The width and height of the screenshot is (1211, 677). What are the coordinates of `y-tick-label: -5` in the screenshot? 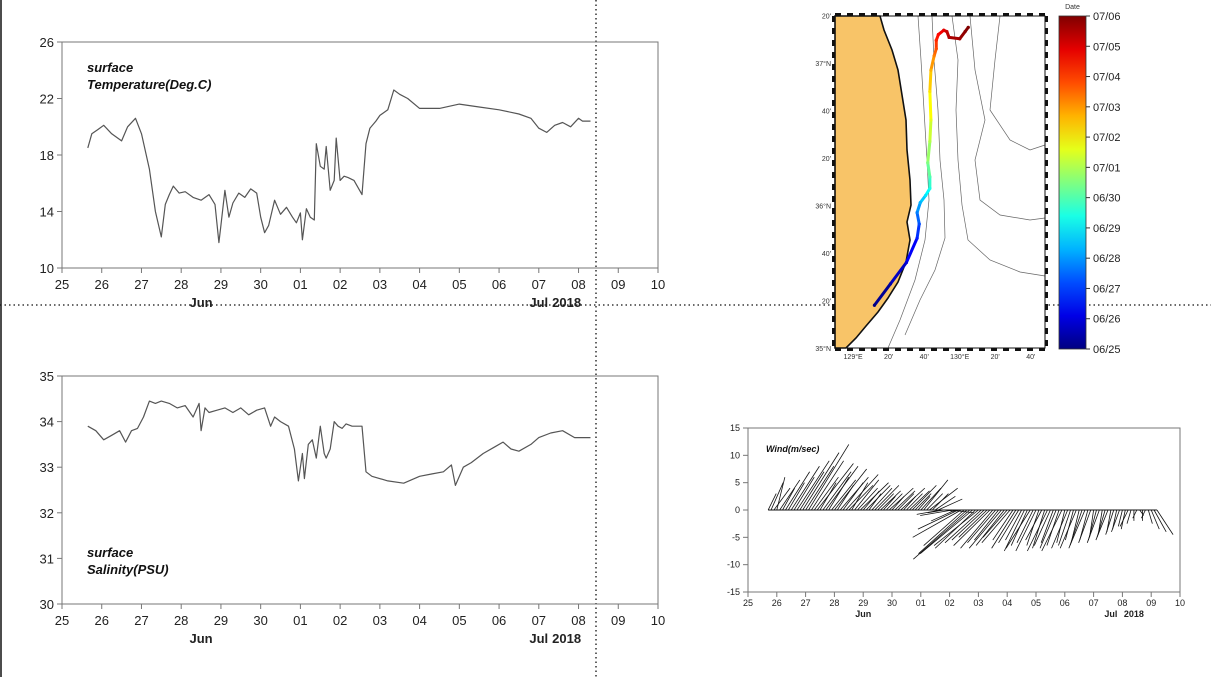 It's located at (736, 537).